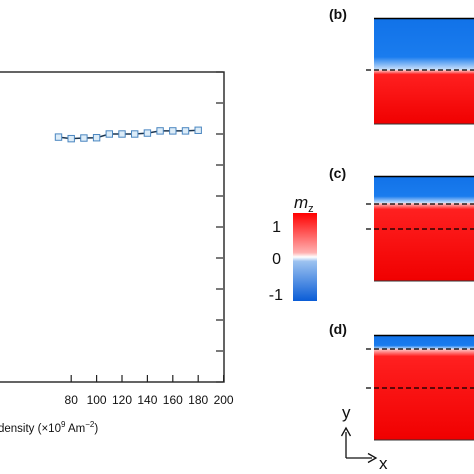 Image resolution: width=474 pixels, height=474 pixels. Describe the element at coordinates (97, 400) in the screenshot. I see `x-tick-label: 100` at that location.